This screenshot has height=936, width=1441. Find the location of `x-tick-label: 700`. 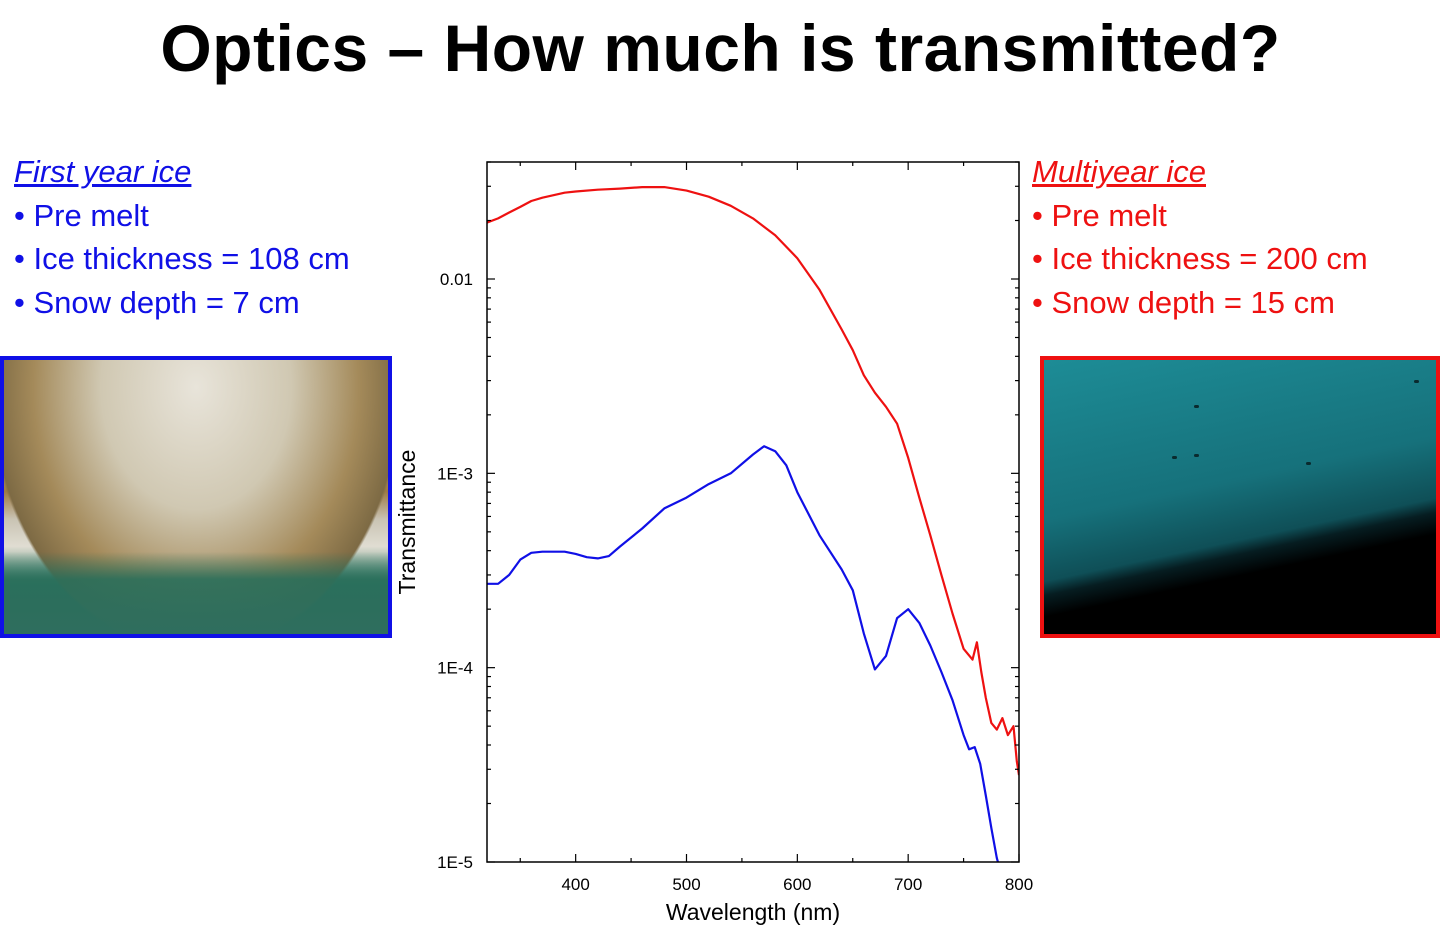

x-tick-label: 700 is located at coordinates (908, 884).